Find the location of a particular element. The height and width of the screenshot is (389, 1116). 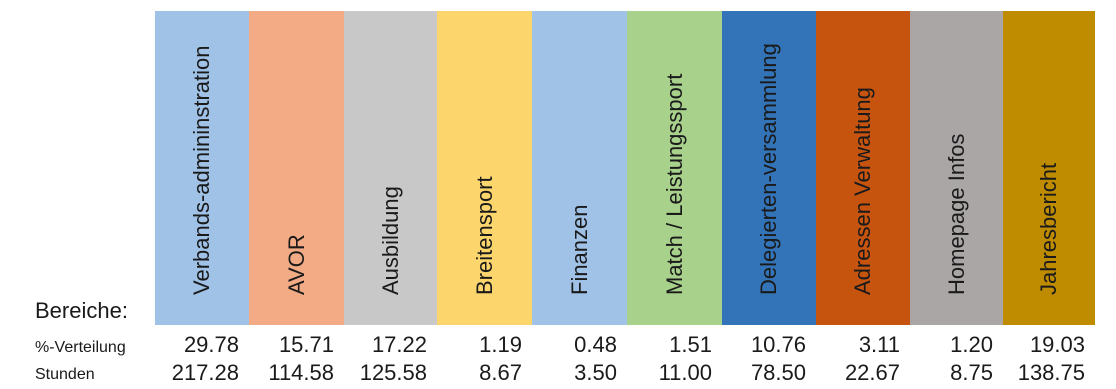

category-label: Delegierten-versammlung is located at coordinates (768, 169).